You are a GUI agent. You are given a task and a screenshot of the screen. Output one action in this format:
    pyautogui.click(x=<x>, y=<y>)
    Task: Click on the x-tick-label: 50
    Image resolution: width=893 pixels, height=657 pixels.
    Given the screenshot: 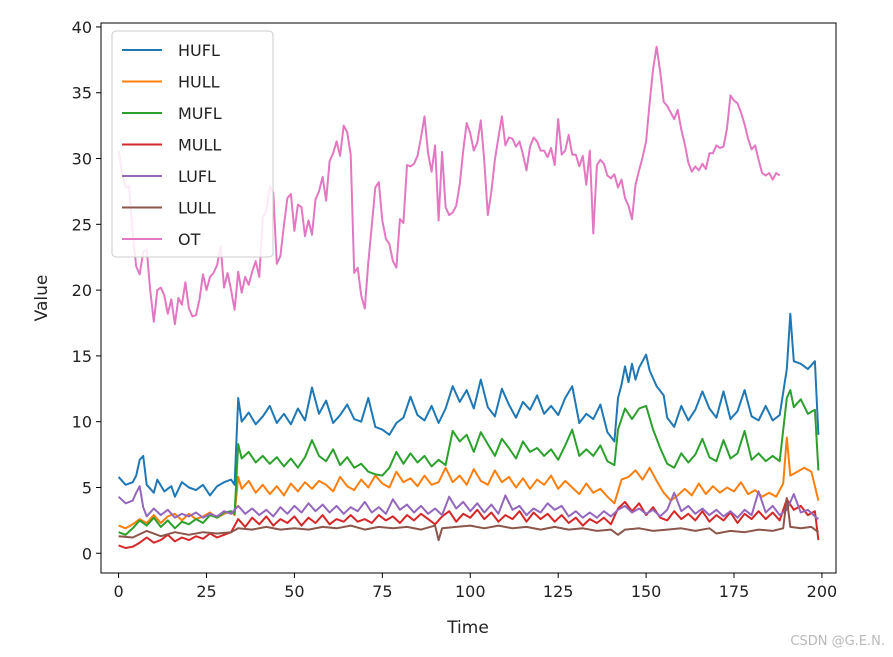 What is the action you would take?
    pyautogui.click(x=294, y=591)
    